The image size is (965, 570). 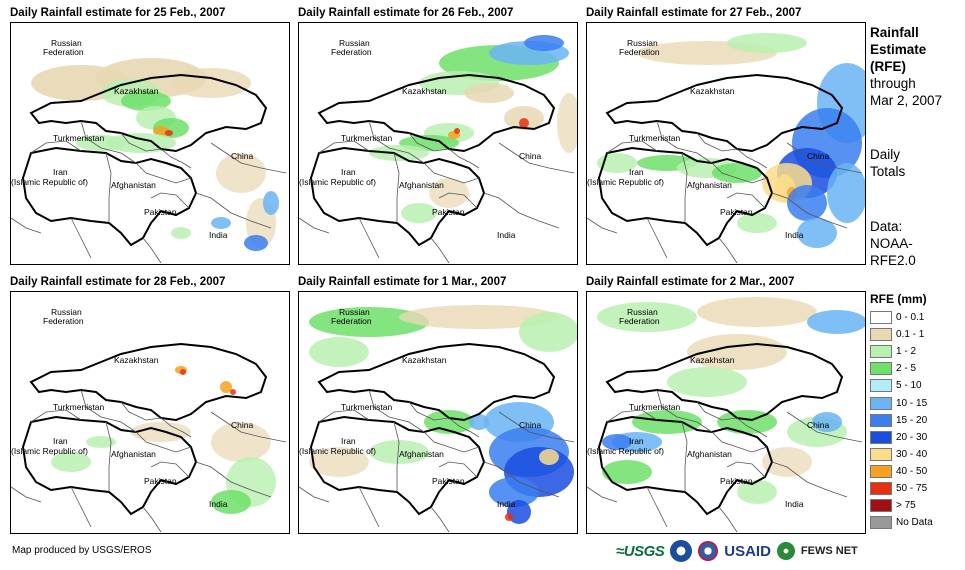 I want to click on legend-item: 40 - 50, so click(x=898, y=471).